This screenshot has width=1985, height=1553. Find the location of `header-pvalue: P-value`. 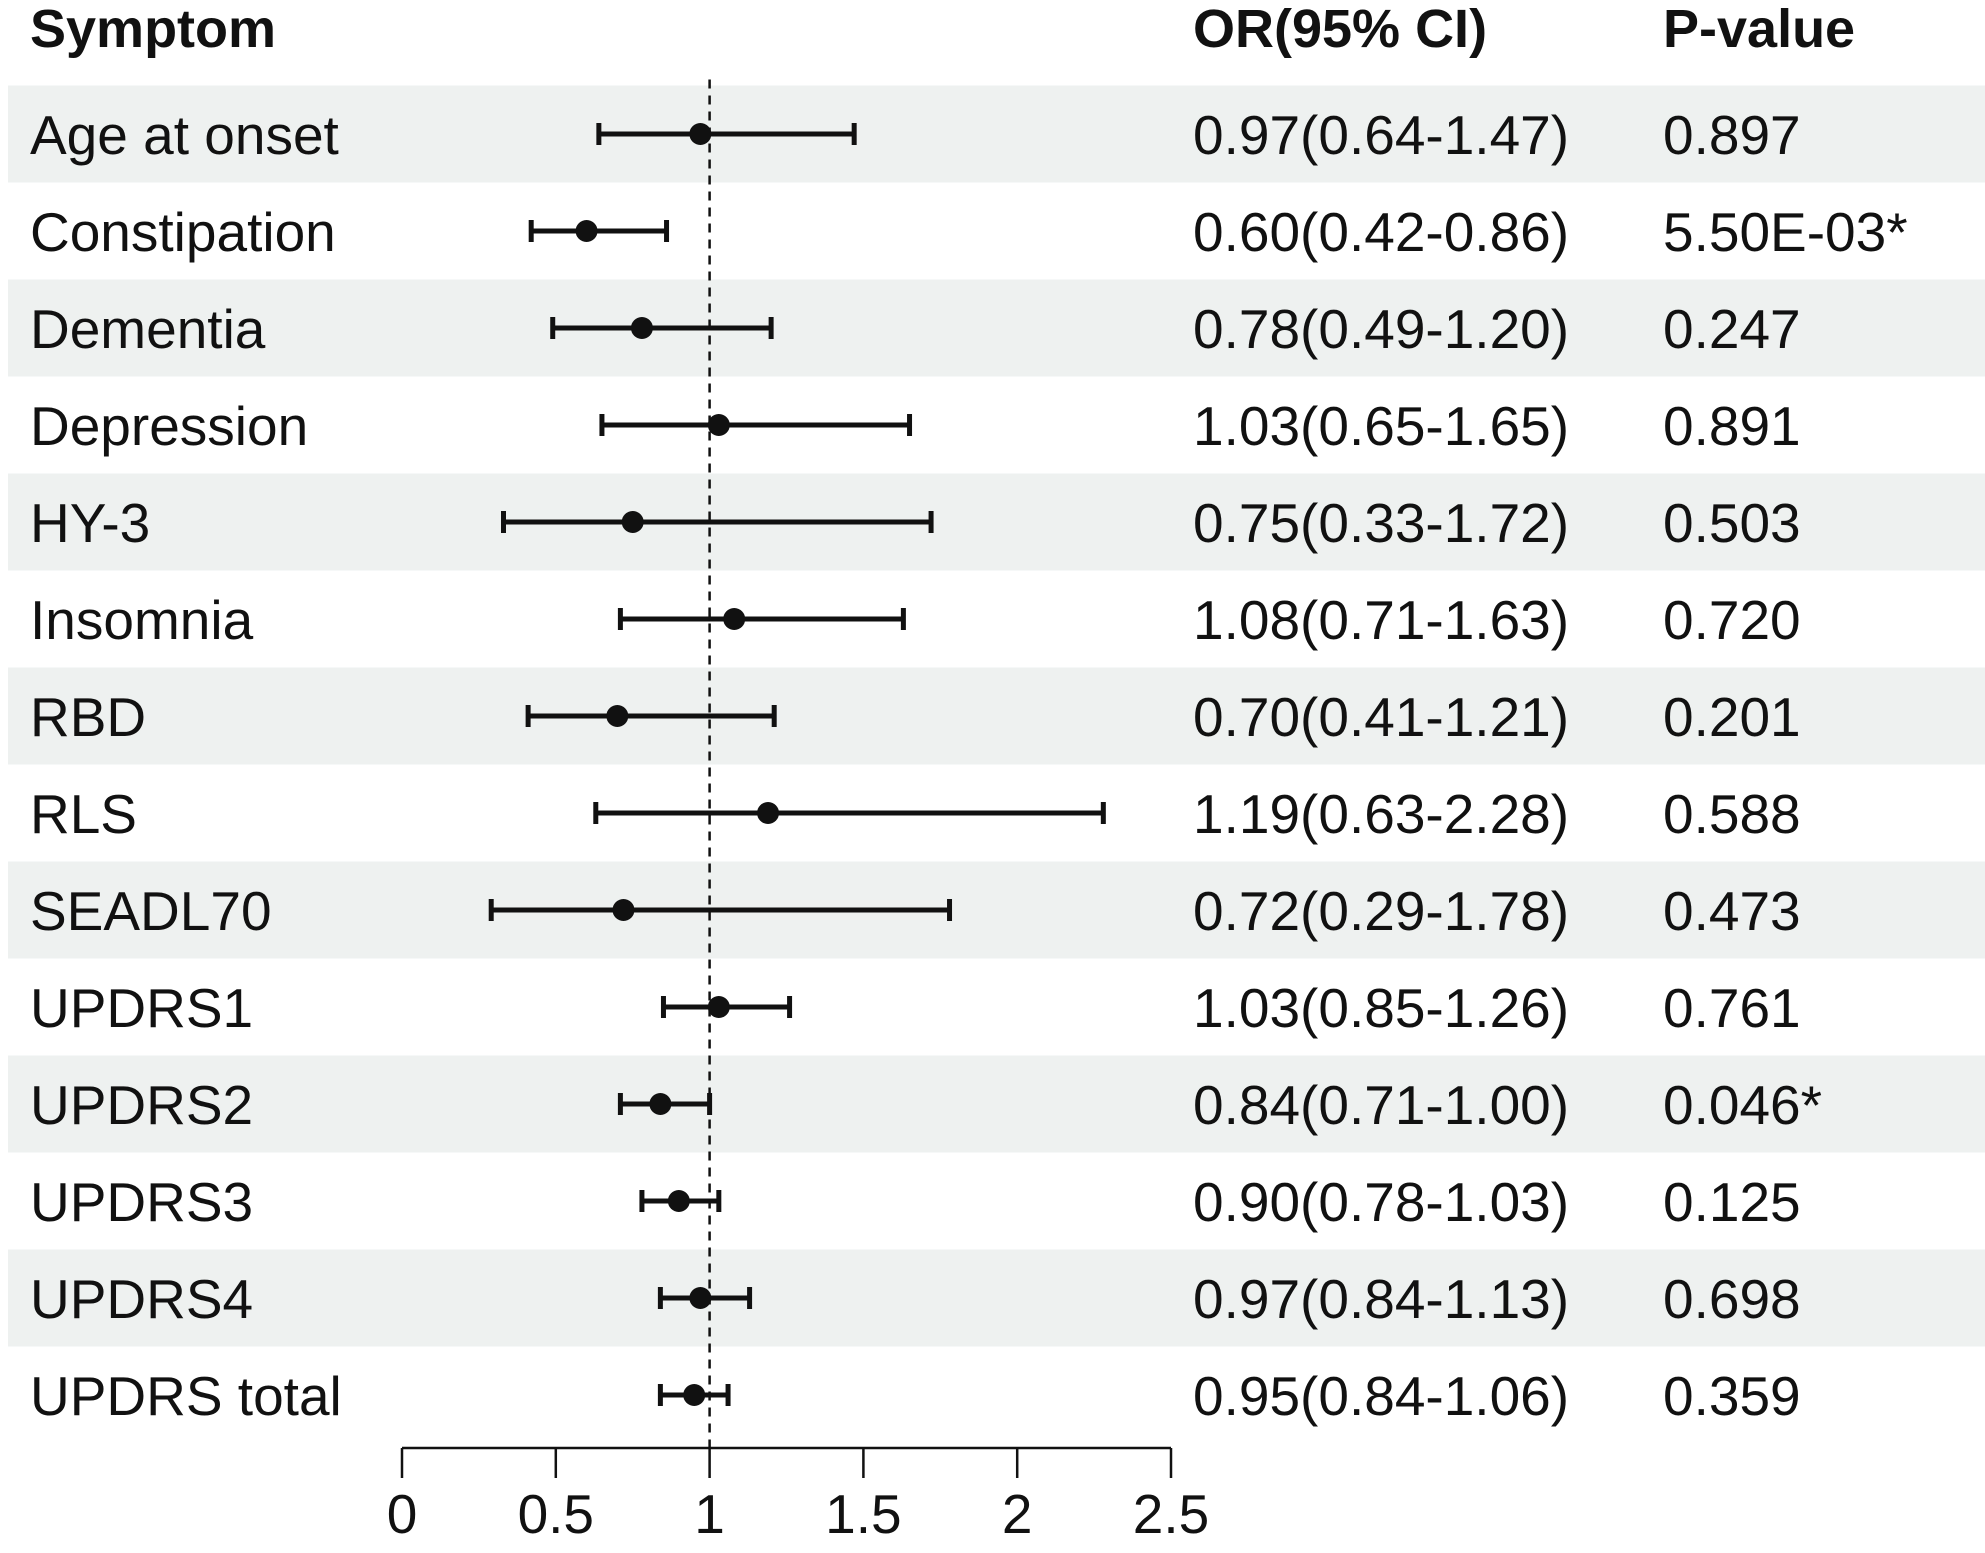

header-pvalue: P-value is located at coordinates (1759, 29).